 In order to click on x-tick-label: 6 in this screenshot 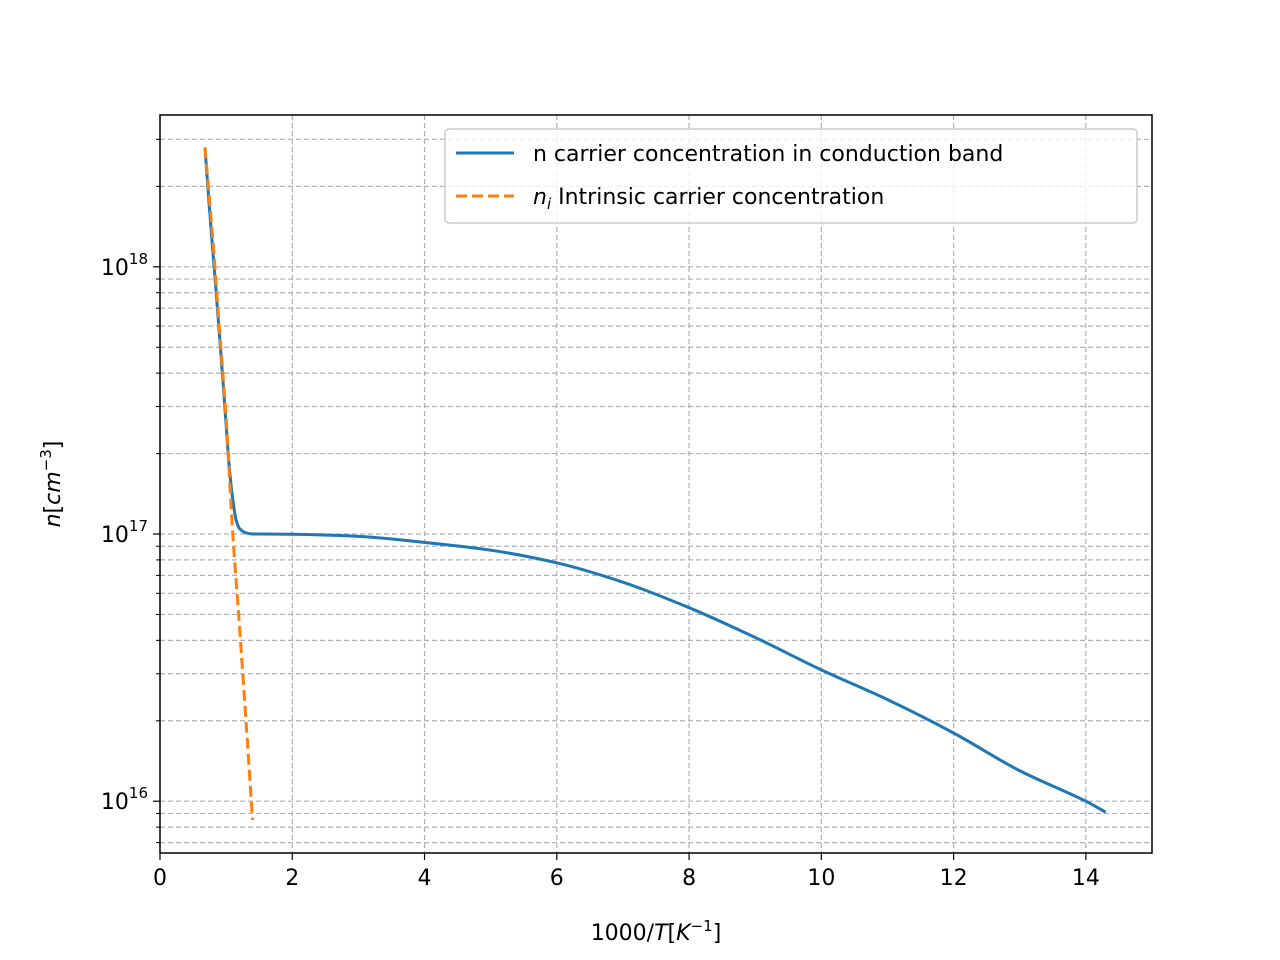, I will do `click(557, 878)`.